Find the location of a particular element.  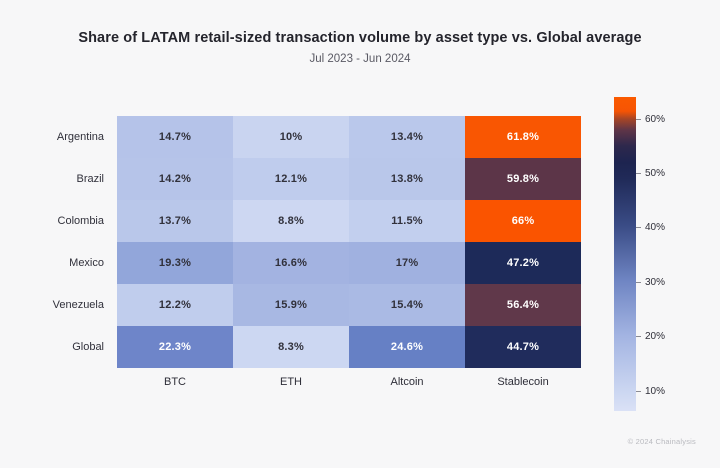

heatmap-cell: 13.4% is located at coordinates (407, 137).